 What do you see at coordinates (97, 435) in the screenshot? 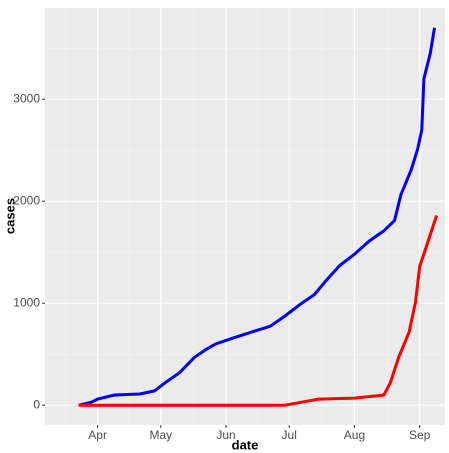
I see `x-tick-label: Apr` at bounding box center [97, 435].